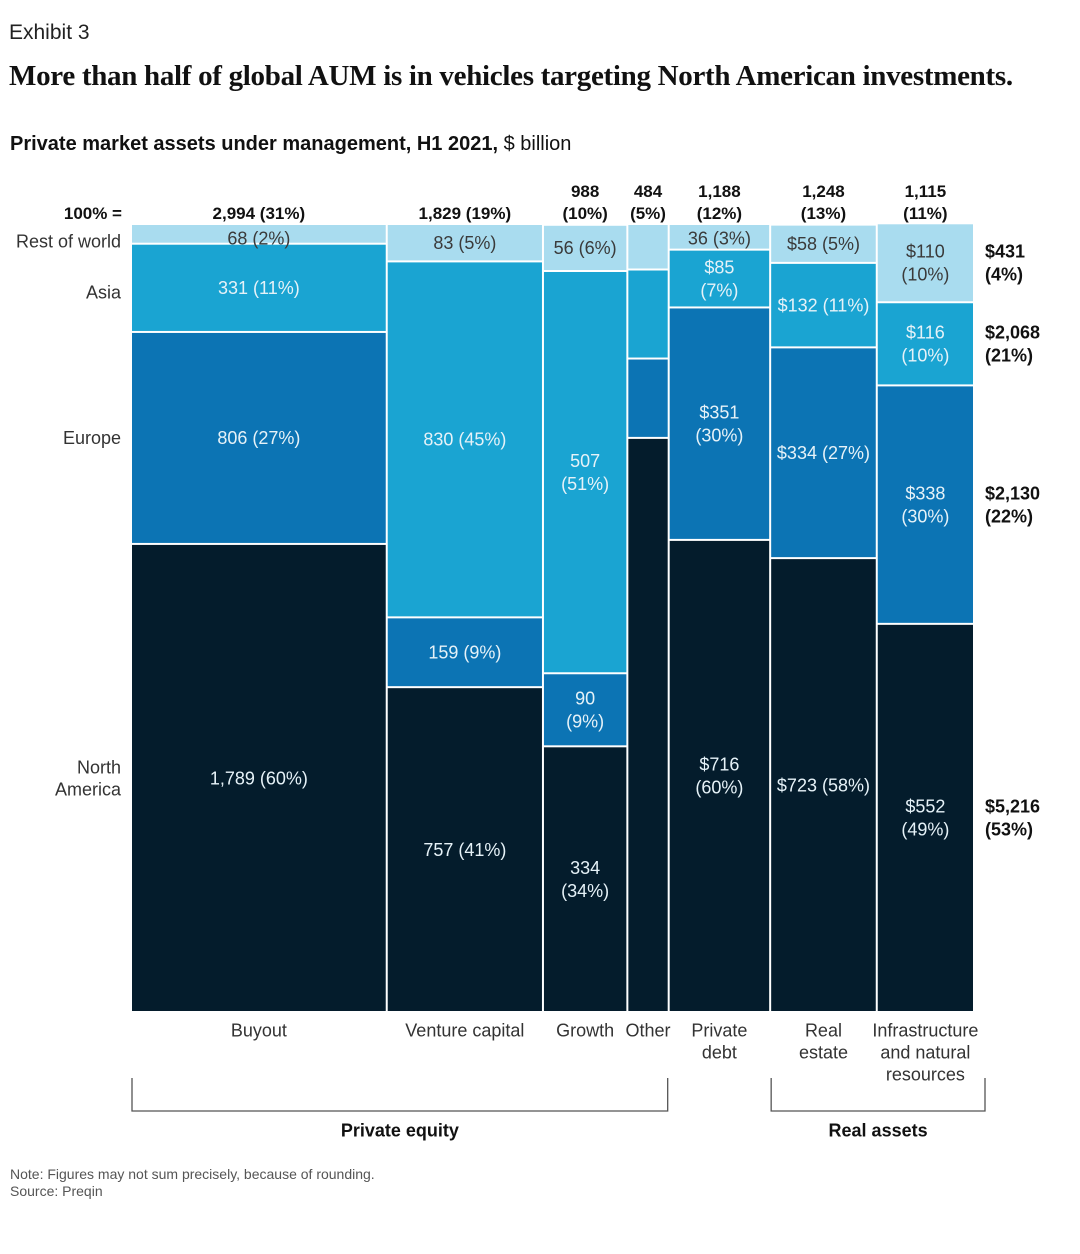 This screenshot has height=1254, width=1080. I want to click on data-label-venture-capital-europe: 159 (9%), so click(464, 653).